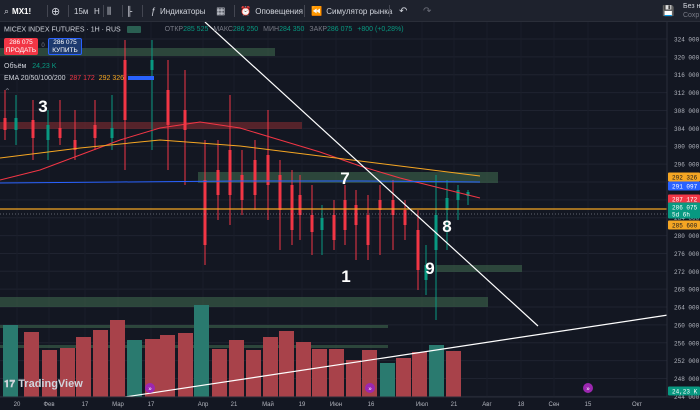 The height and width of the screenshot is (410, 700). I want to click on rewind-icon: ⏪, so click(317, 10).